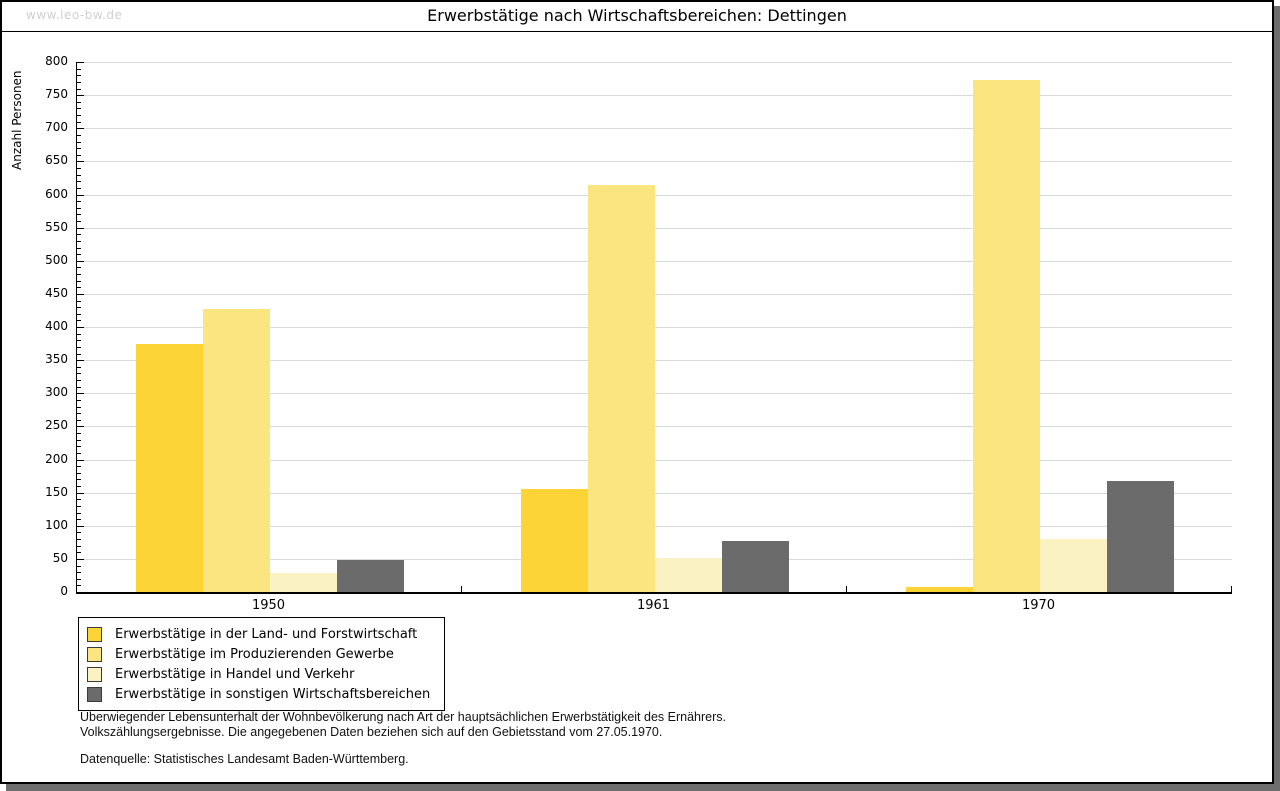  What do you see at coordinates (653, 605) in the screenshot?
I see `x-axis-label-1961: 1961` at bounding box center [653, 605].